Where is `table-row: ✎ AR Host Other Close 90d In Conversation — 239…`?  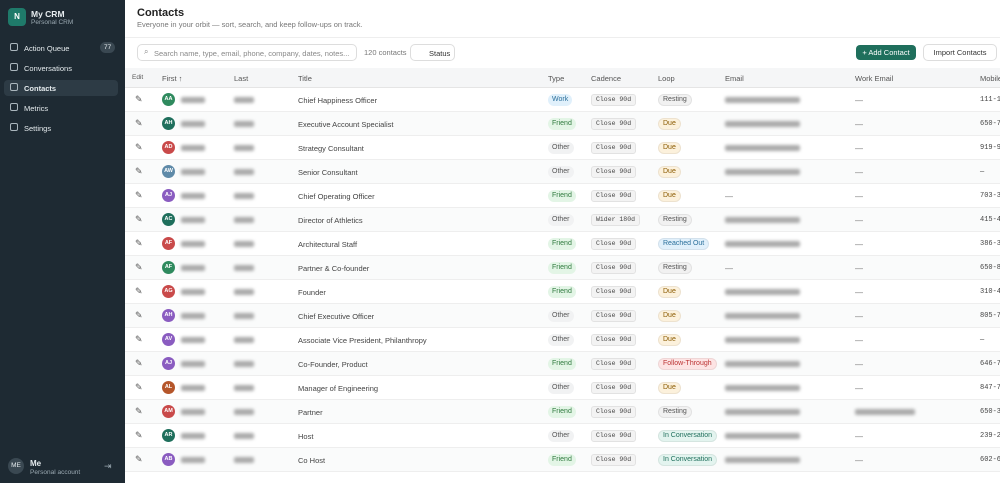 table-row: ✎ AR Host Other Close 90d In Conversation — 239… is located at coordinates (562, 436).